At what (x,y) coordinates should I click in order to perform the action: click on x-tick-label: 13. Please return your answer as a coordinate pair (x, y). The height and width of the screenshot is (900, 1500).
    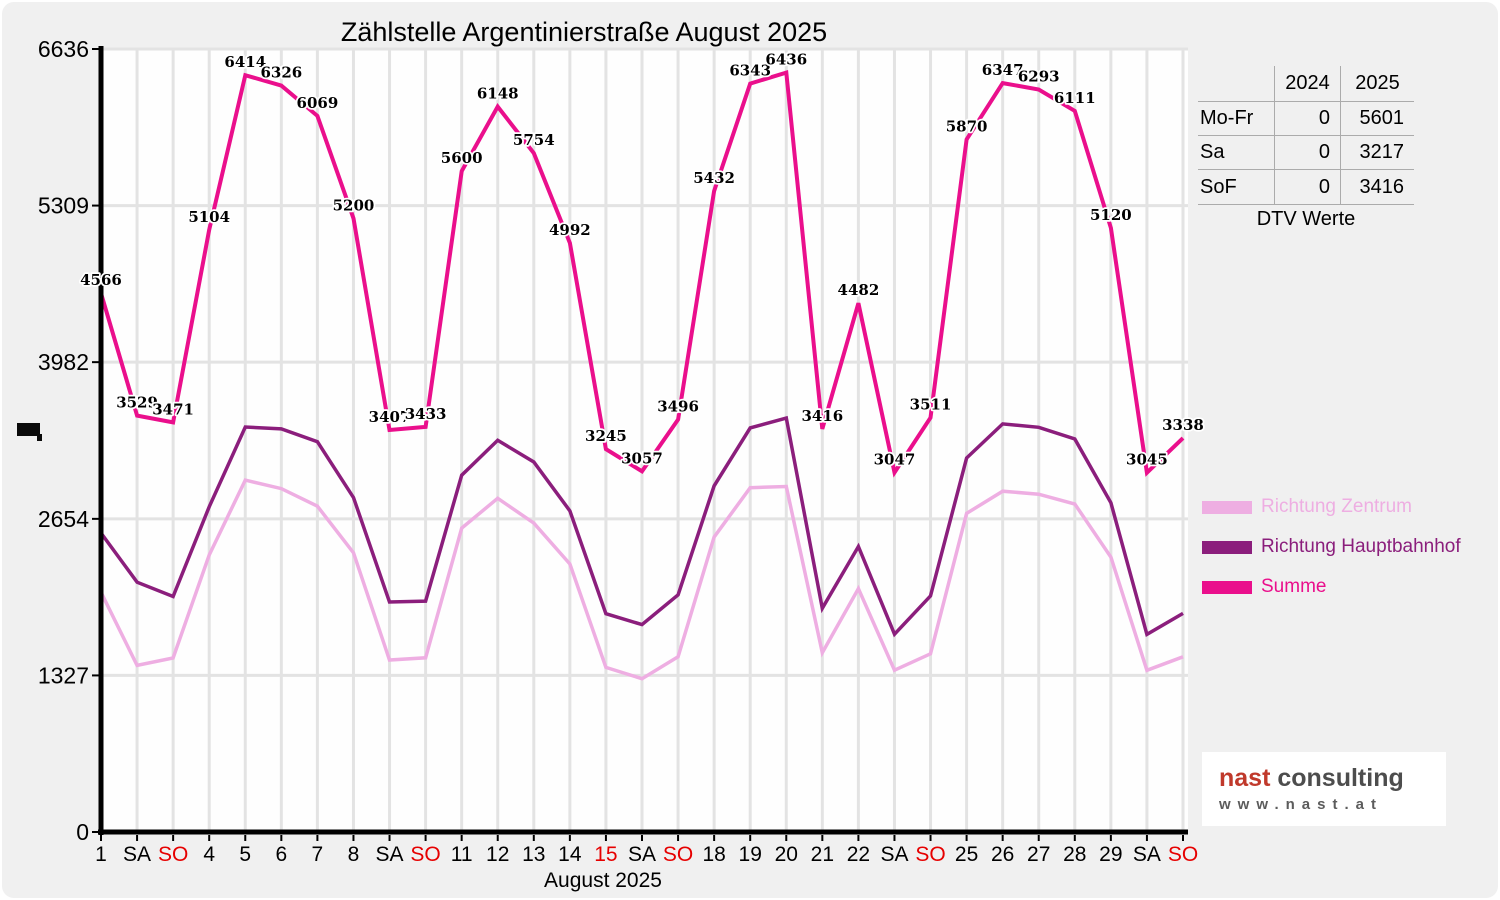
    Looking at the image, I should click on (533, 854).